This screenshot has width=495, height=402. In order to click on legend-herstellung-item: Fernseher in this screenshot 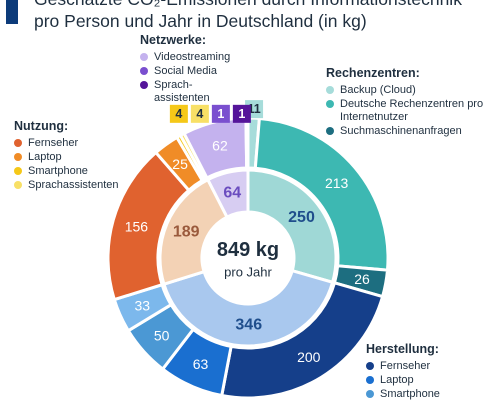, I will do `click(403, 366)`.